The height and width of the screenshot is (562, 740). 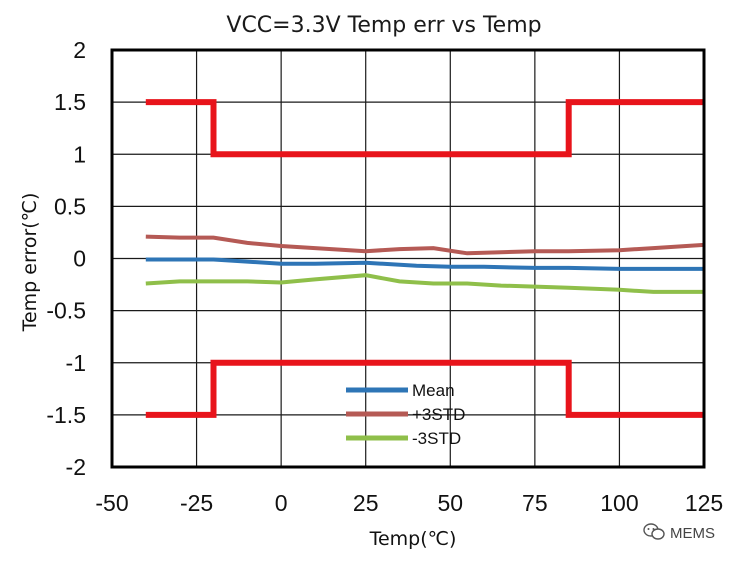 I want to click on legend: Mean +3STD -3STD, so click(x=405, y=414).